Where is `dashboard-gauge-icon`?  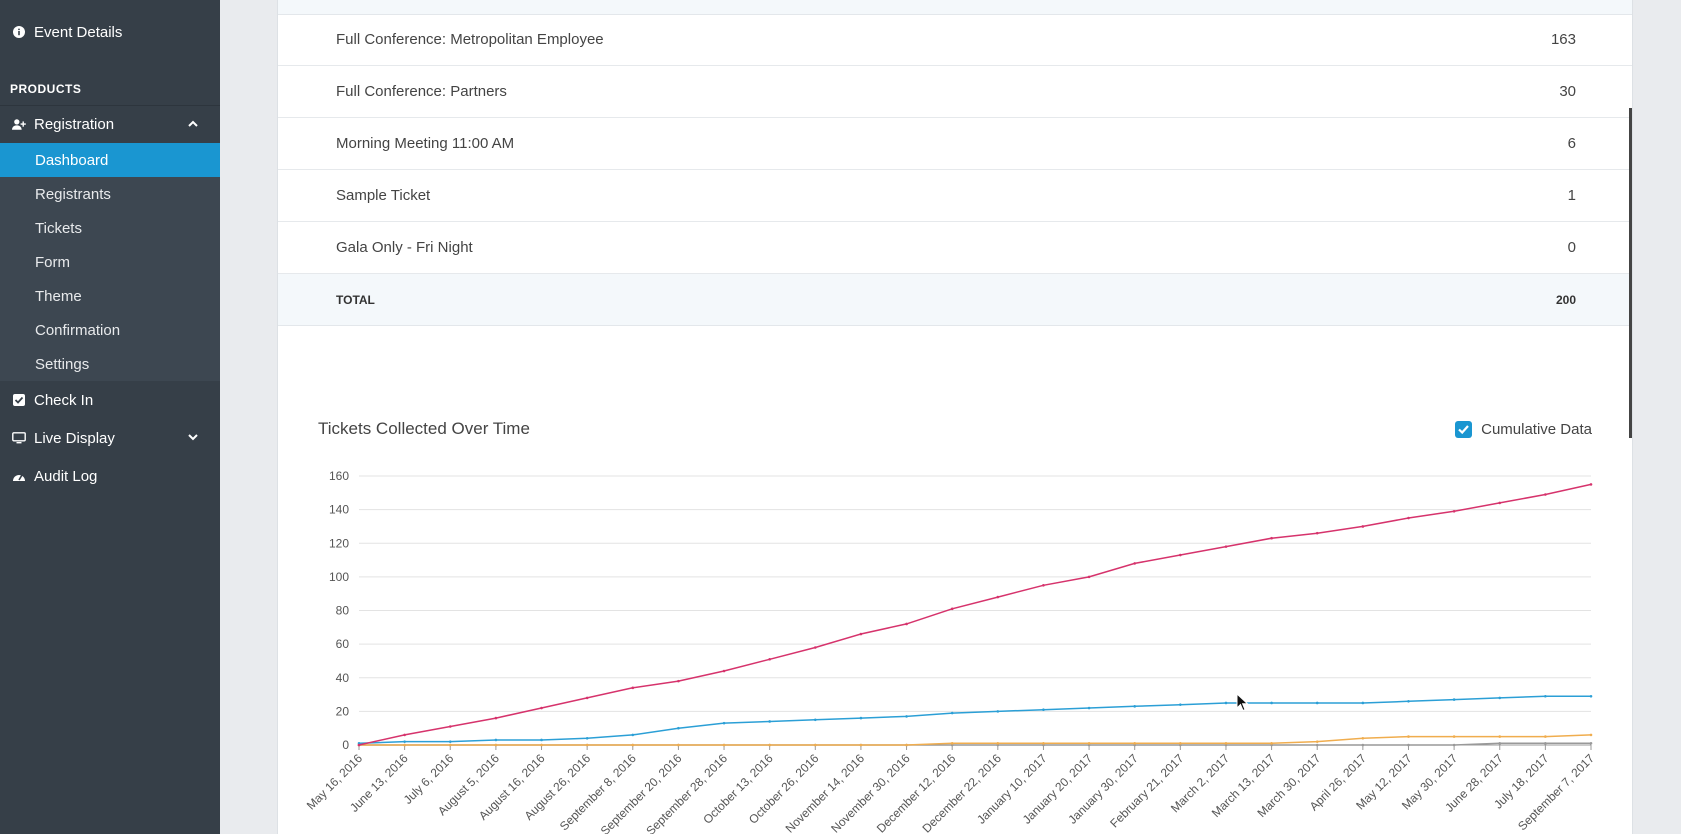
dashboard-gauge-icon is located at coordinates (19, 476).